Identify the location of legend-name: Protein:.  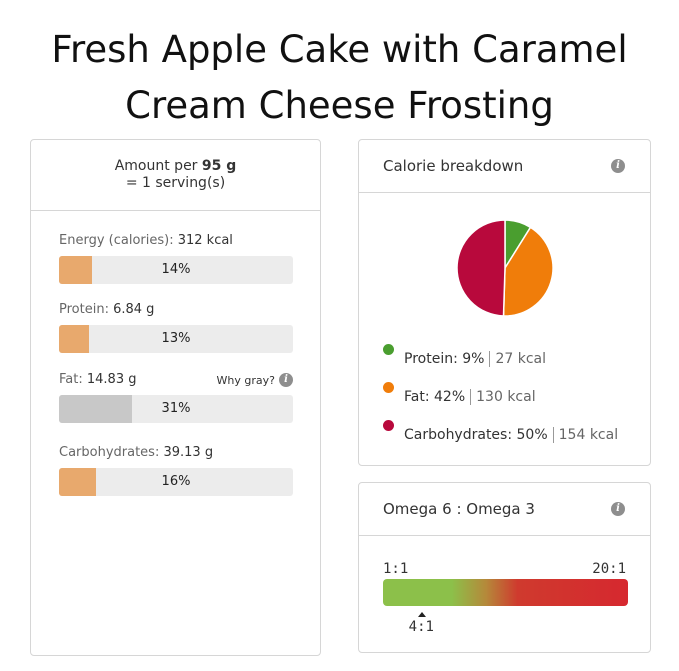
(431, 359).